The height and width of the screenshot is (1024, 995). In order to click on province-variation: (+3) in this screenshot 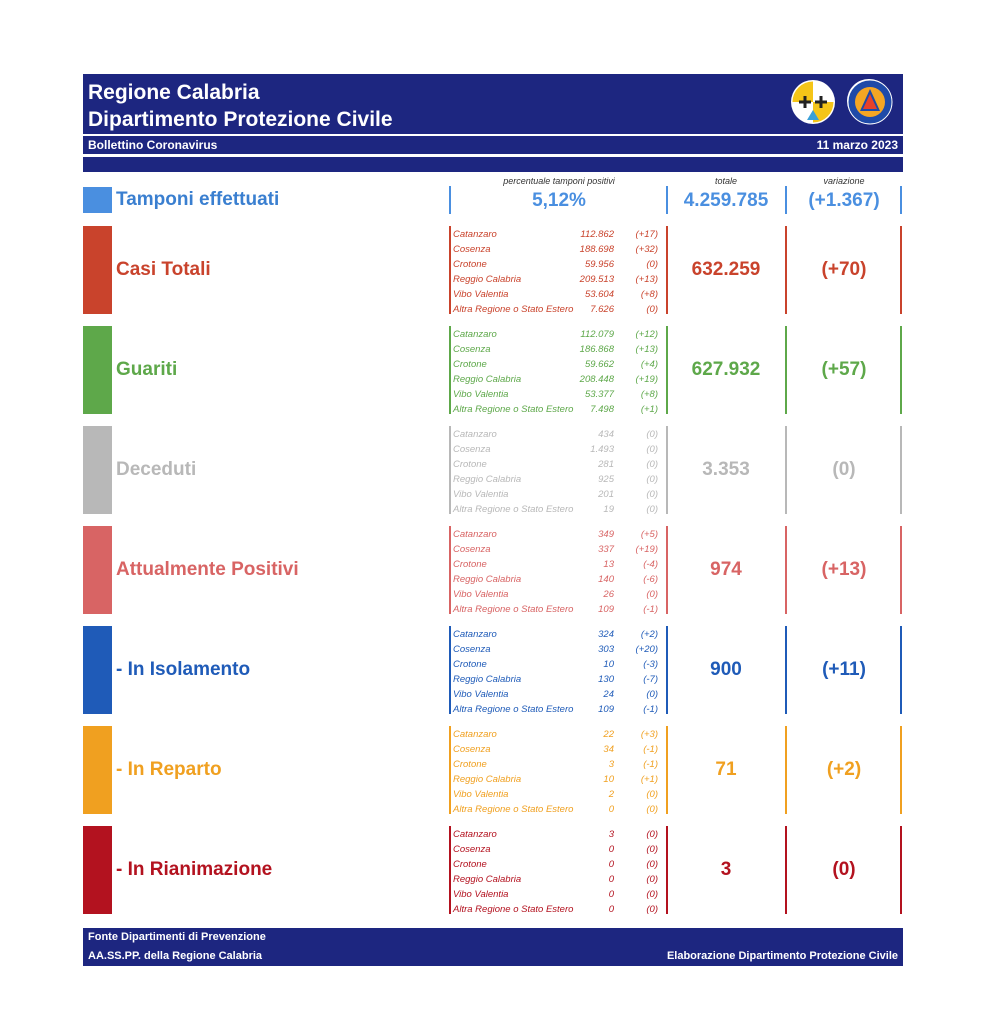, I will do `click(649, 734)`.